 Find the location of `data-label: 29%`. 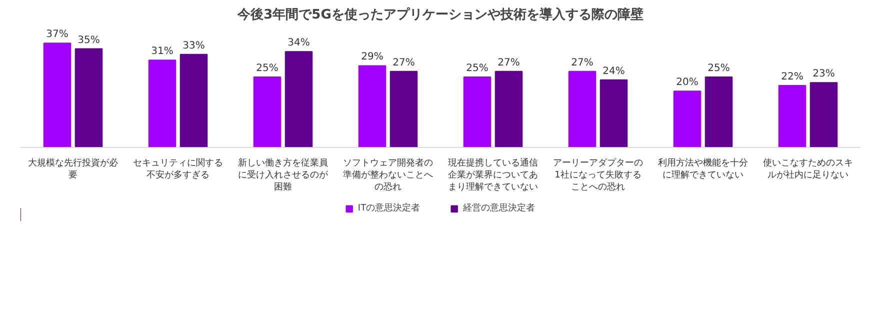

data-label: 29% is located at coordinates (372, 57).